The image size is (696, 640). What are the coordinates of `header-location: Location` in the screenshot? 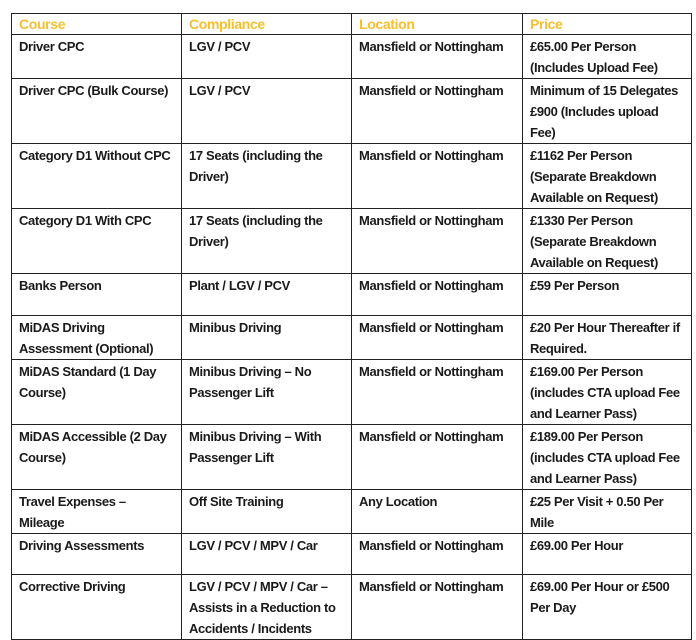 It's located at (437, 24).